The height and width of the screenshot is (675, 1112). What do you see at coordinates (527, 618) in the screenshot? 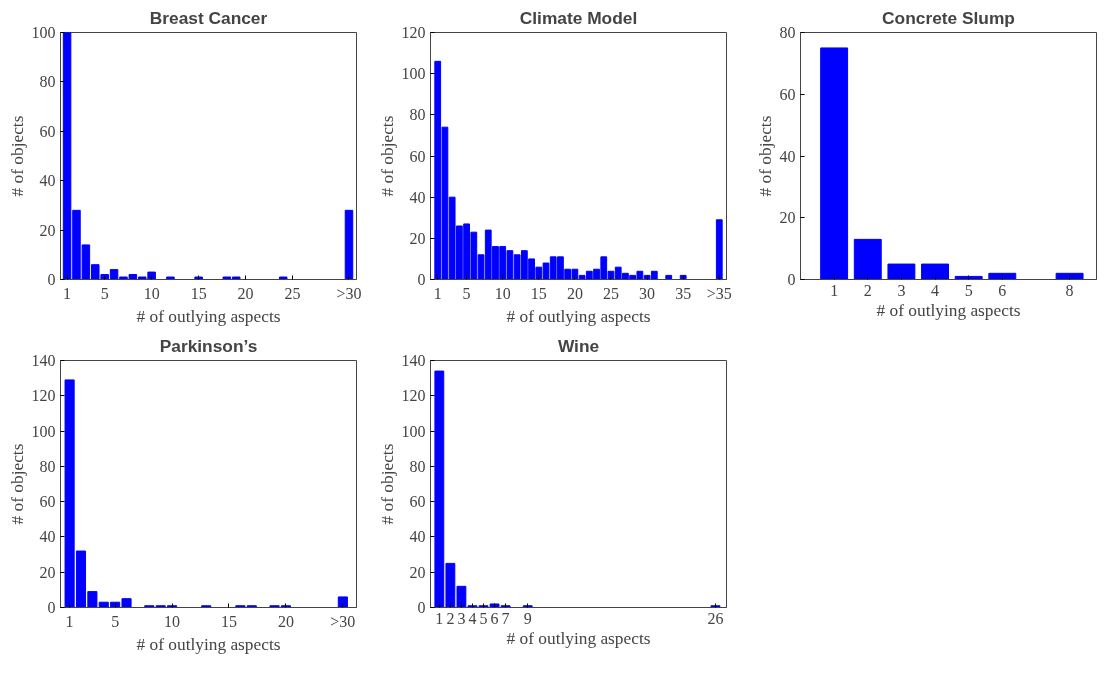
I see `x-tick-label: 9` at bounding box center [527, 618].